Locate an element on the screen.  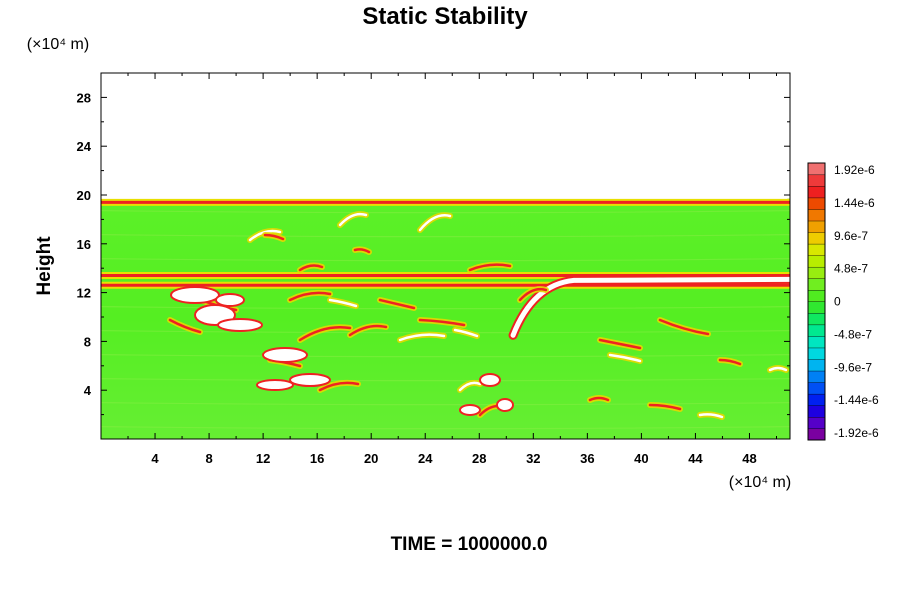
x-tick-label: 8 is located at coordinates (208, 458).